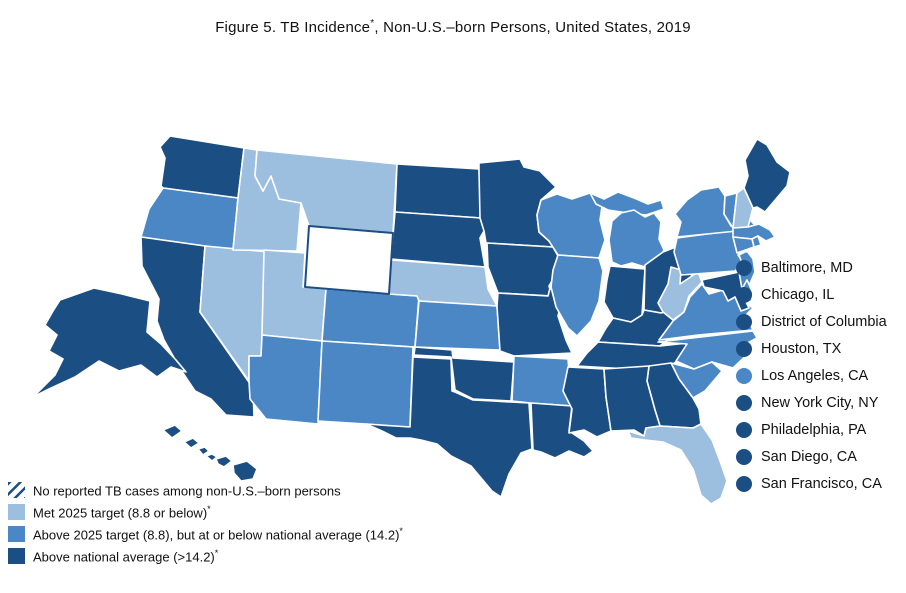 Image resolution: width=906 pixels, height=593 pixels. Describe the element at coordinates (542, 381) in the screenshot. I see `state-ar` at that location.